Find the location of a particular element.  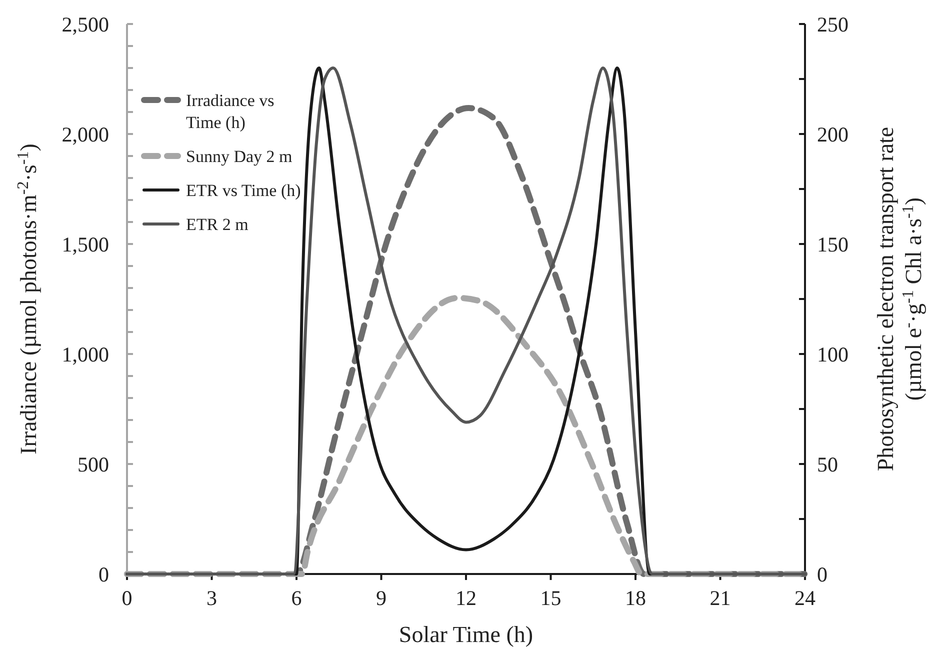

x-tick-label: 24 is located at coordinates (805, 598).